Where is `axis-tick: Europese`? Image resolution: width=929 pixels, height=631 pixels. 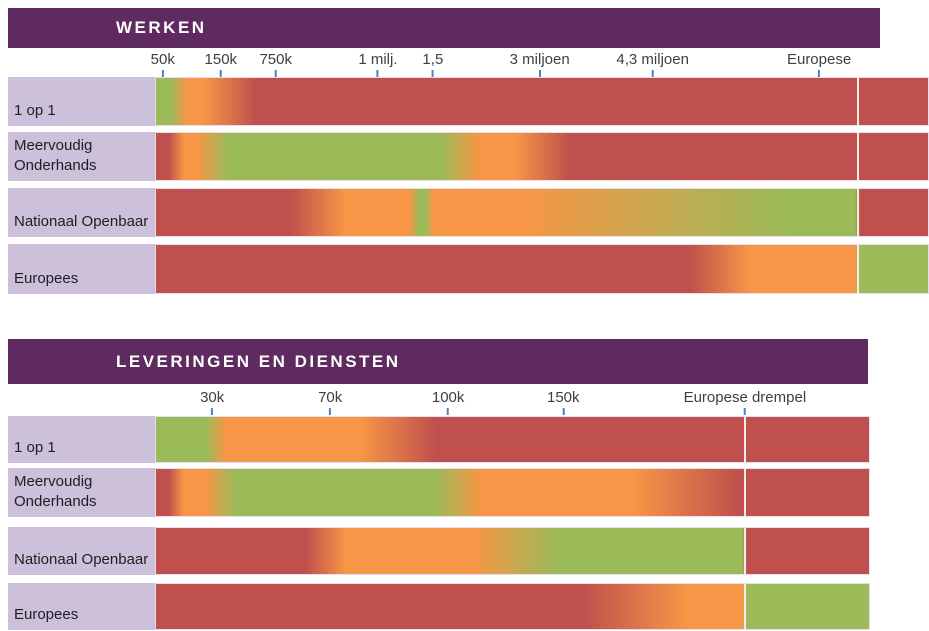 axis-tick: Europese is located at coordinates (819, 64).